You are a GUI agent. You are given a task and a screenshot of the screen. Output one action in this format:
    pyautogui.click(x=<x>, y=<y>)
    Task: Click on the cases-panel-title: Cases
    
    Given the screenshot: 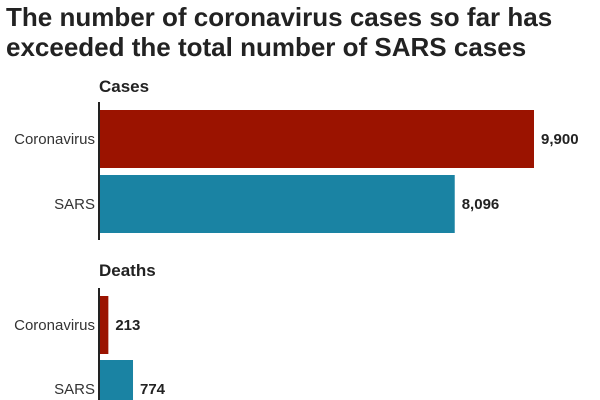 What is the action you would take?
    pyautogui.click(x=124, y=86)
    